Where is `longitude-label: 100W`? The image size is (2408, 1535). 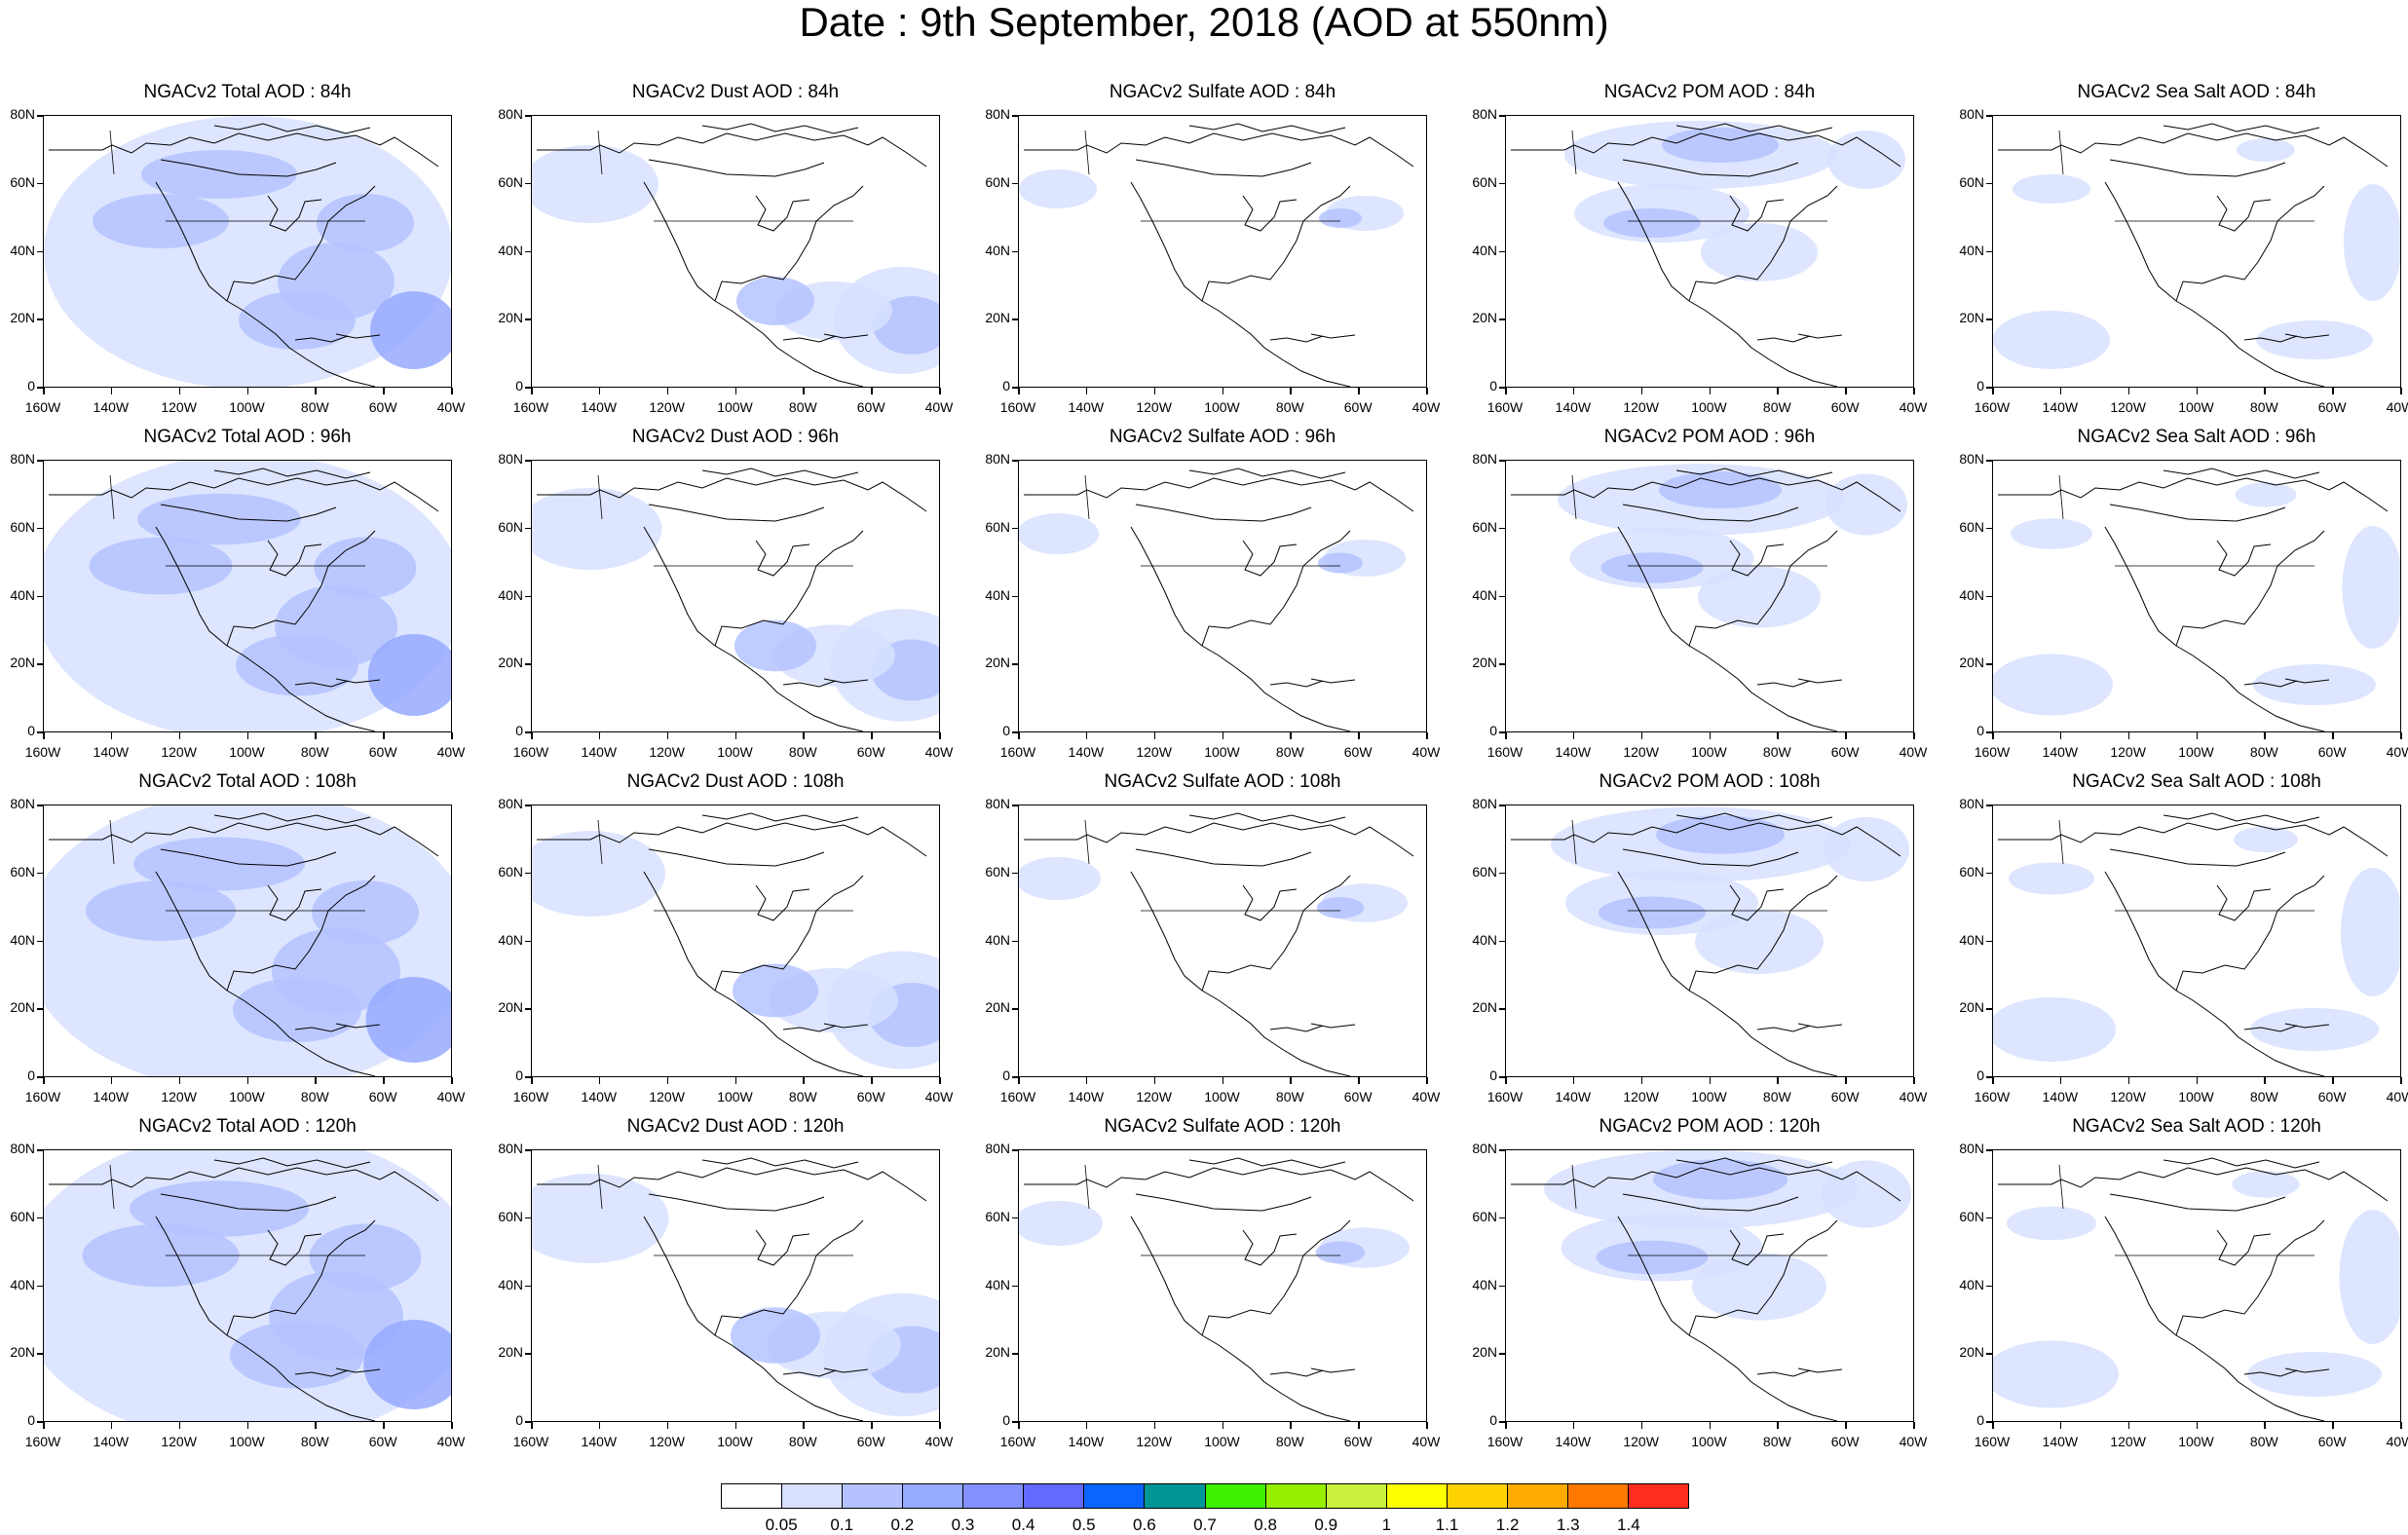 longitude-label: 100W is located at coordinates (247, 1097).